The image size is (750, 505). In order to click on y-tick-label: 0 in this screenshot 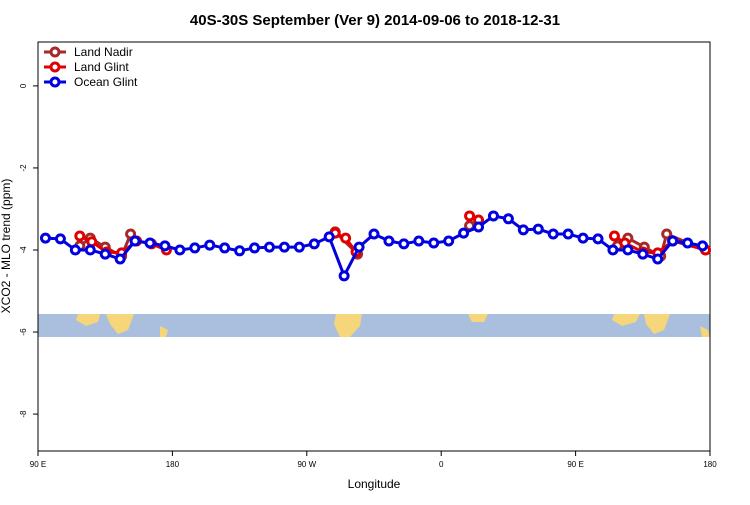, I will do `click(23, 85)`.